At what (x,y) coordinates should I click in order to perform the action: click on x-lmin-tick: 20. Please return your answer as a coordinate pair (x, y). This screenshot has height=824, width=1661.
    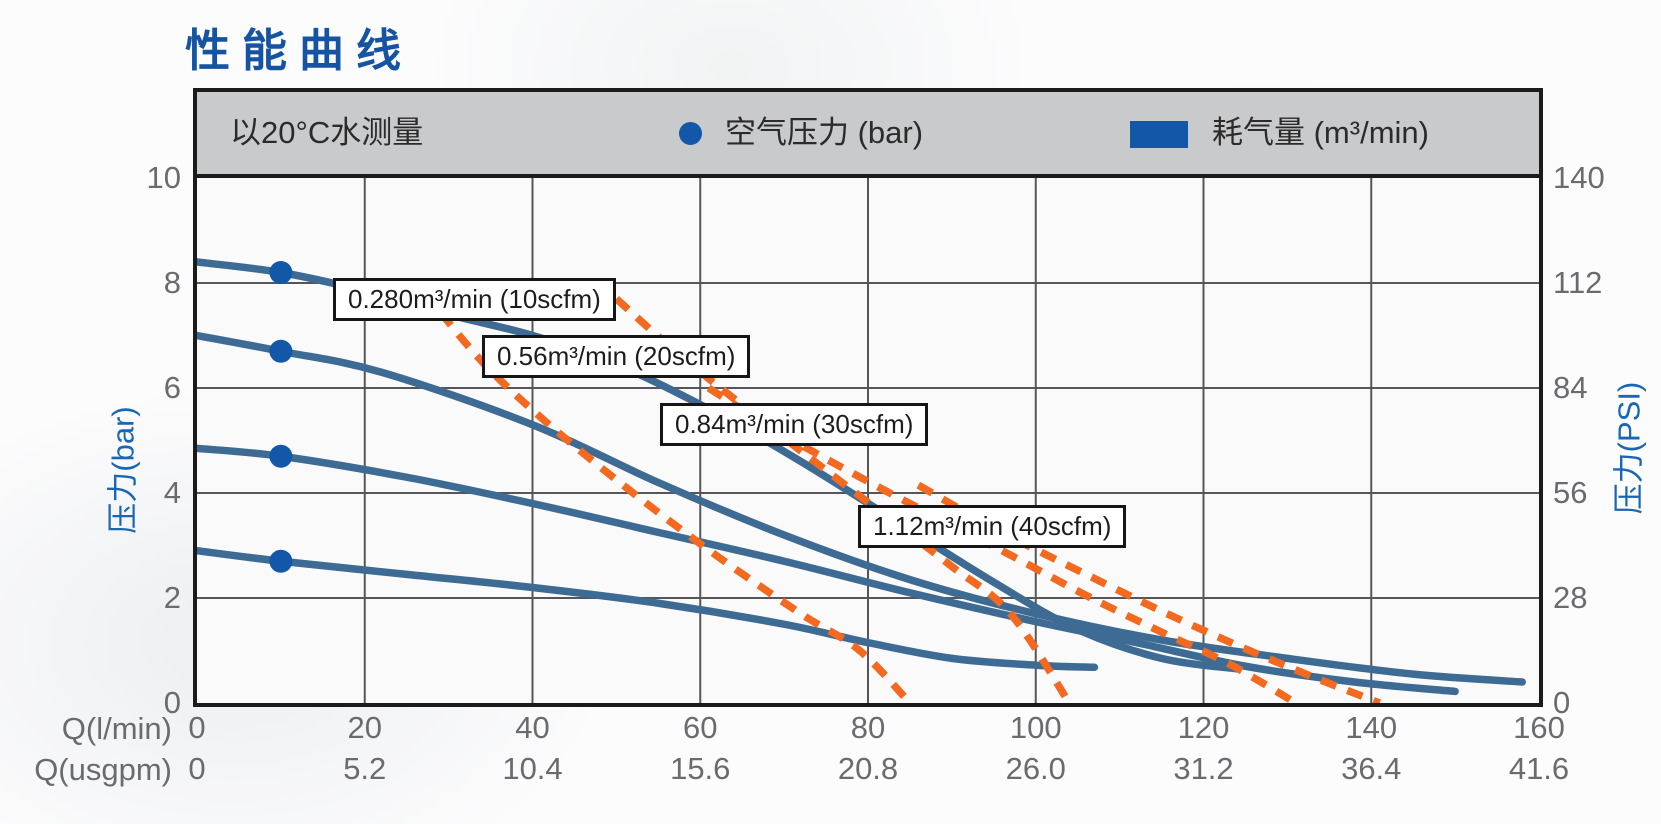
    Looking at the image, I should click on (364, 727).